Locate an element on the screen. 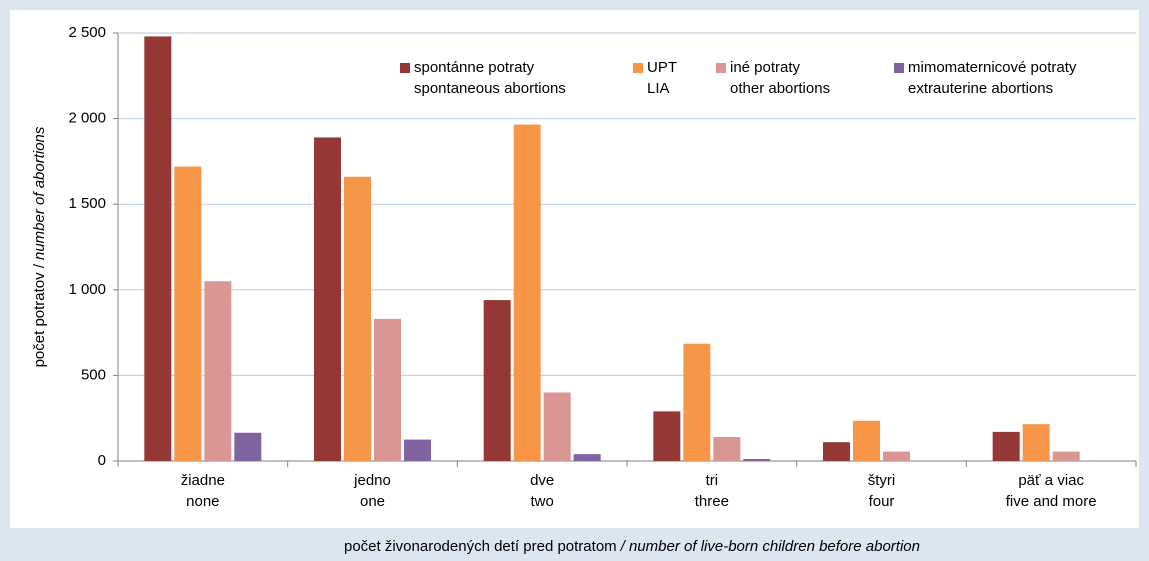 This screenshot has height=561, width=1149. y-tick-label: 1 500 is located at coordinates (87, 203).